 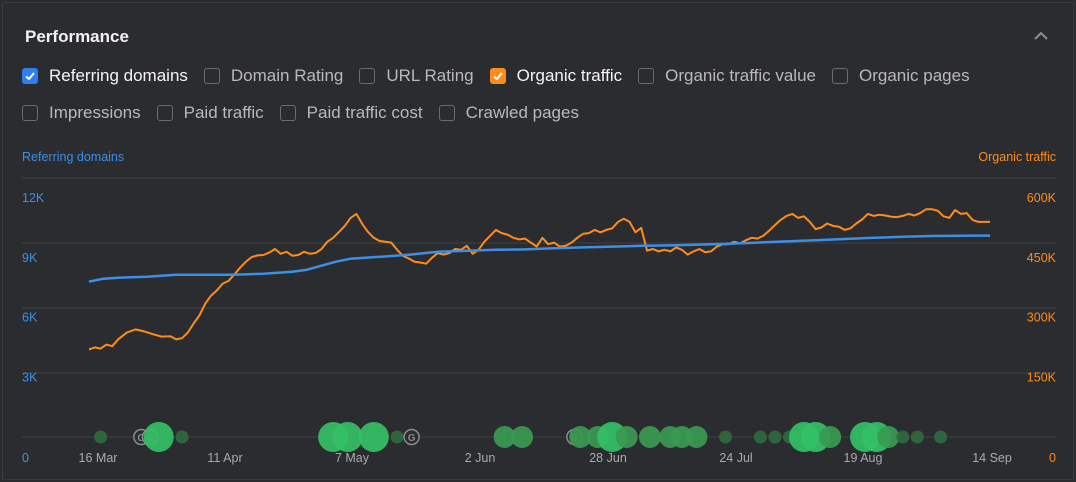 I want to click on x-tick-label: 28 Jun, so click(x=608, y=458).